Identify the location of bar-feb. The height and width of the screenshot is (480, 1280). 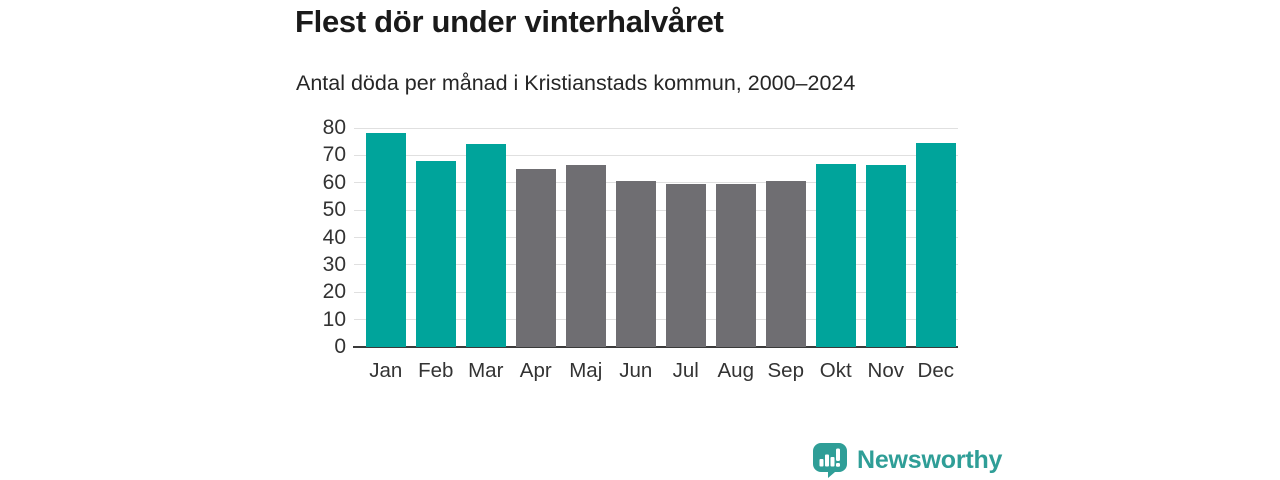
(436, 253).